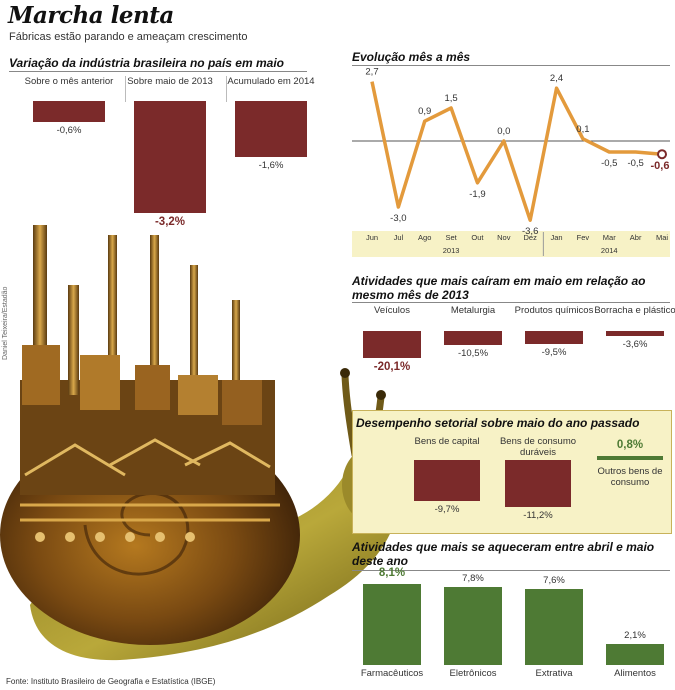 This screenshot has height=690, width=675. I want to click on panel3-rule, so click(511, 302).